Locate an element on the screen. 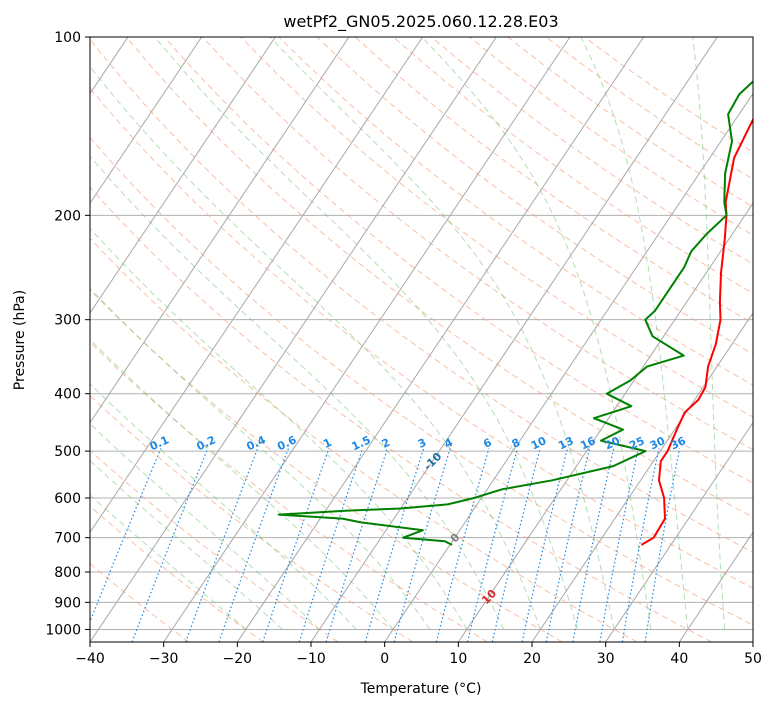 This screenshot has height=708, width=775. mixing-ratio-label: 10 is located at coordinates (539, 443).